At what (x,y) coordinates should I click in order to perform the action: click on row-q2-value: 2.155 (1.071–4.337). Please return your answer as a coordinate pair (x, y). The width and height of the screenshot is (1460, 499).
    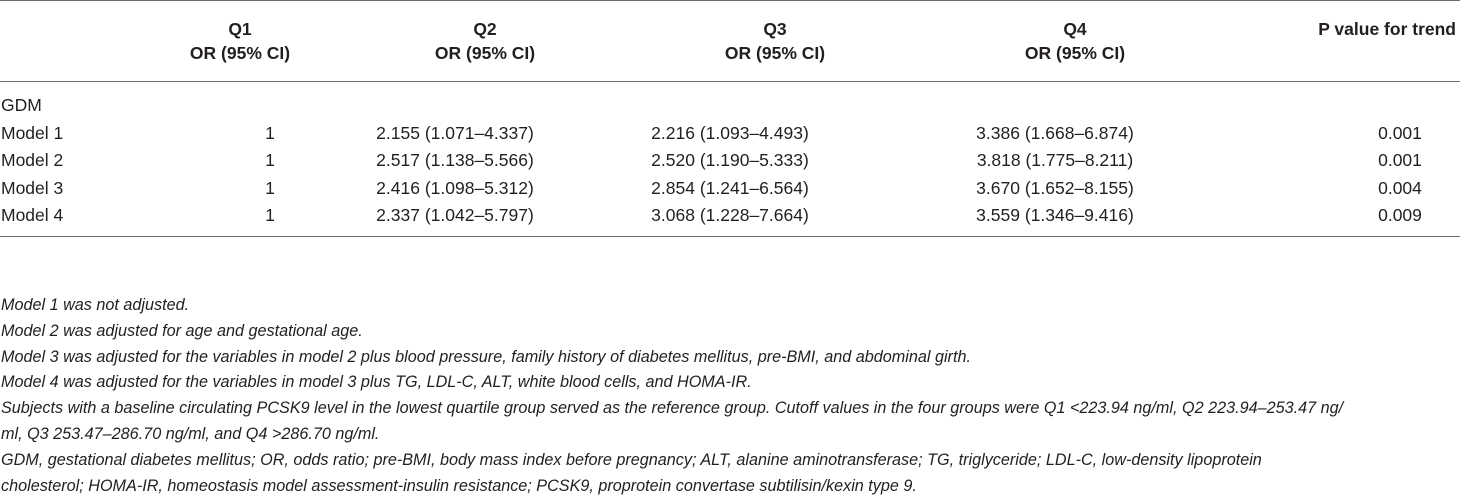
    Looking at the image, I should click on (455, 132).